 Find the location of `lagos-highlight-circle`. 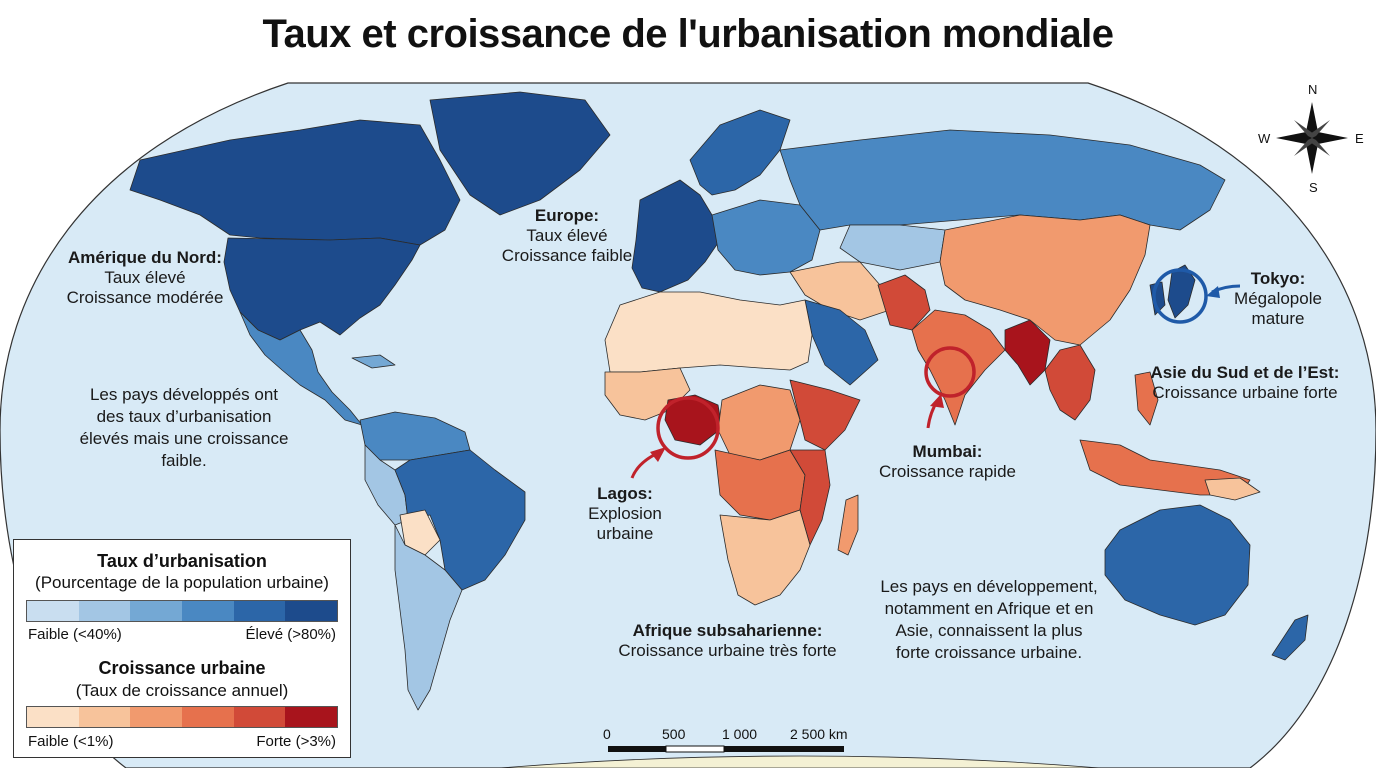

lagos-highlight-circle is located at coordinates (688, 428).